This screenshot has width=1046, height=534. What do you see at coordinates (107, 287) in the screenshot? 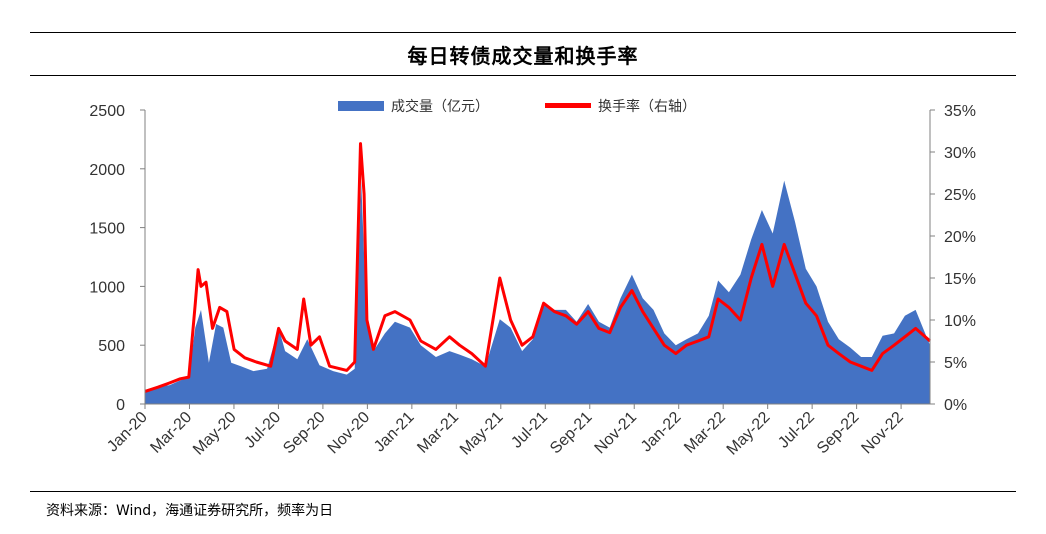
I see `left-tick-label: 1000` at bounding box center [107, 287].